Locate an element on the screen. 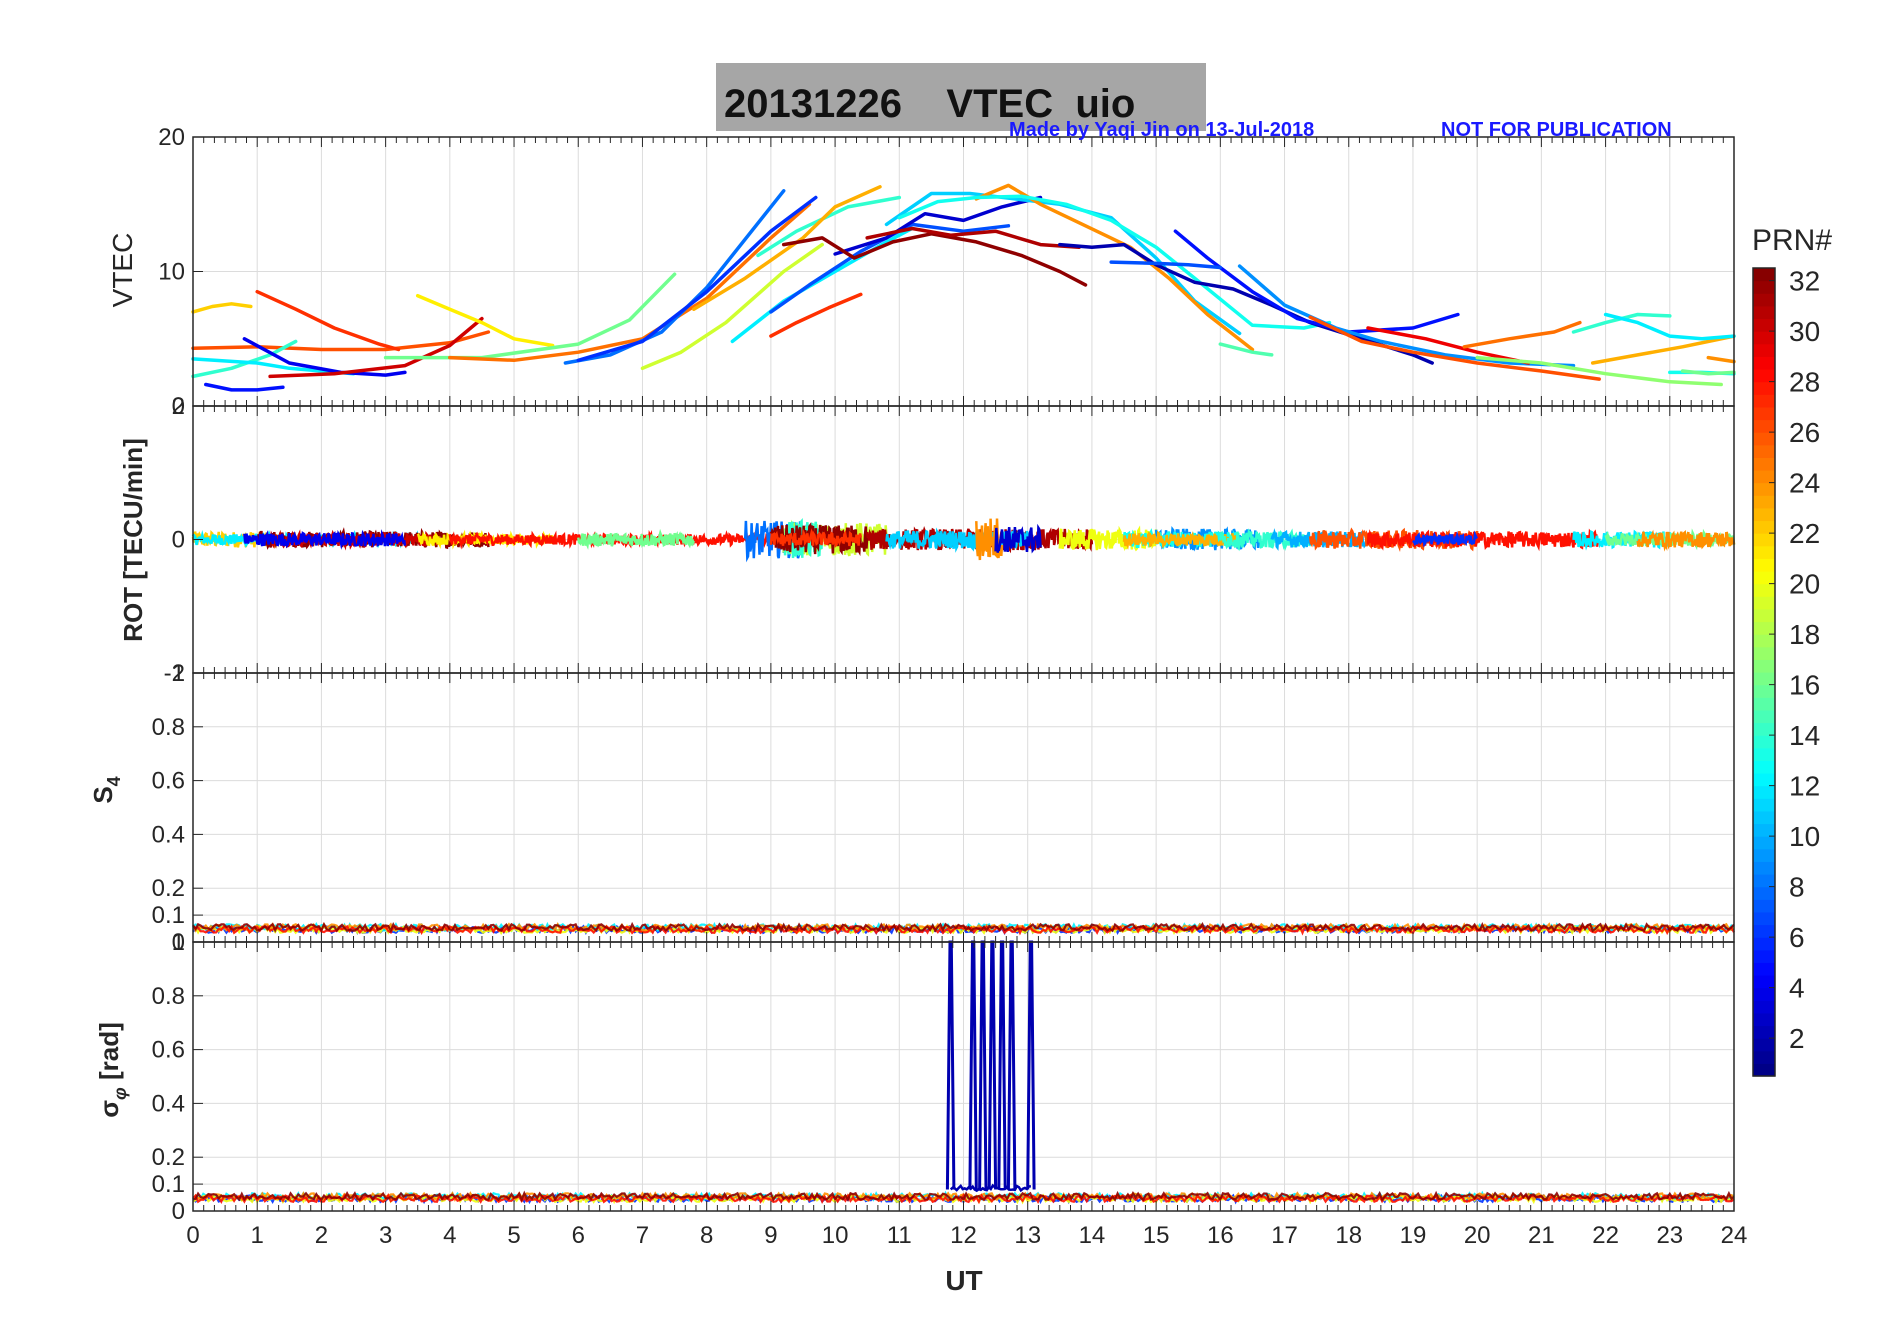 This screenshot has height=1330, width=1902. s4-ytick-label: 0.6 is located at coordinates (168, 781).